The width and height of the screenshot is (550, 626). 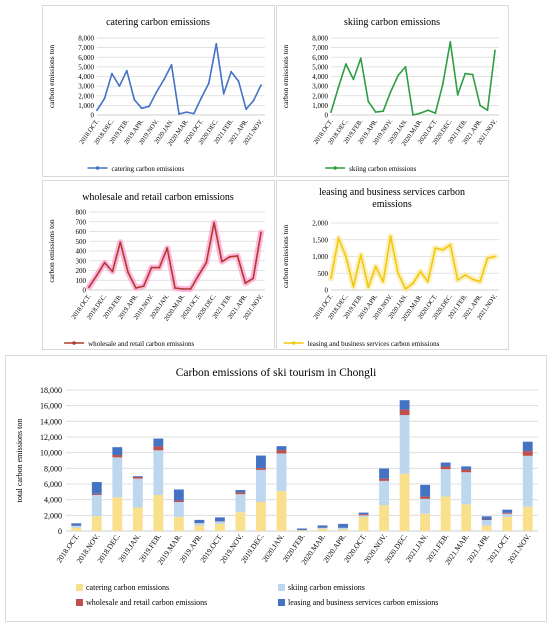 I want to click on total-chart-ylabel: total carbon emissions ton, so click(x=19, y=461).